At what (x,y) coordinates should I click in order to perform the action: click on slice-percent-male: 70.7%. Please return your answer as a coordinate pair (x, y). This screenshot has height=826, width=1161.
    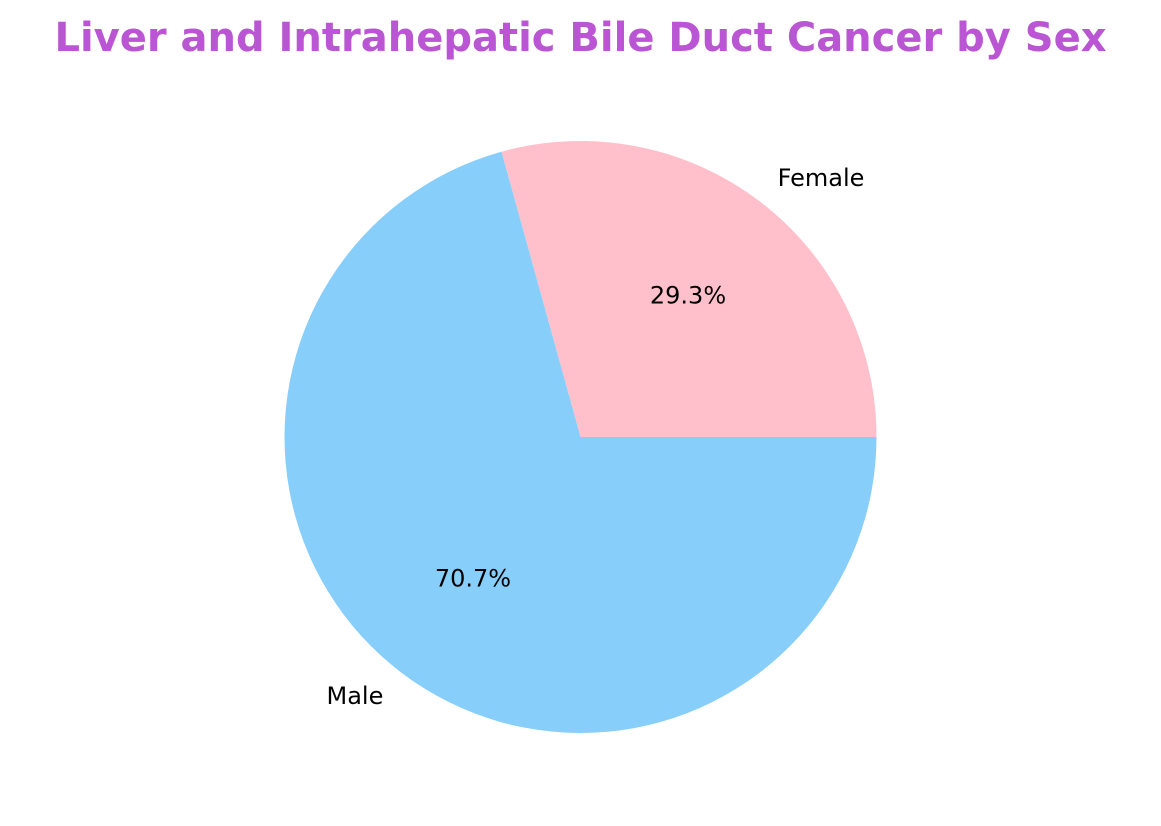
    Looking at the image, I should click on (473, 578).